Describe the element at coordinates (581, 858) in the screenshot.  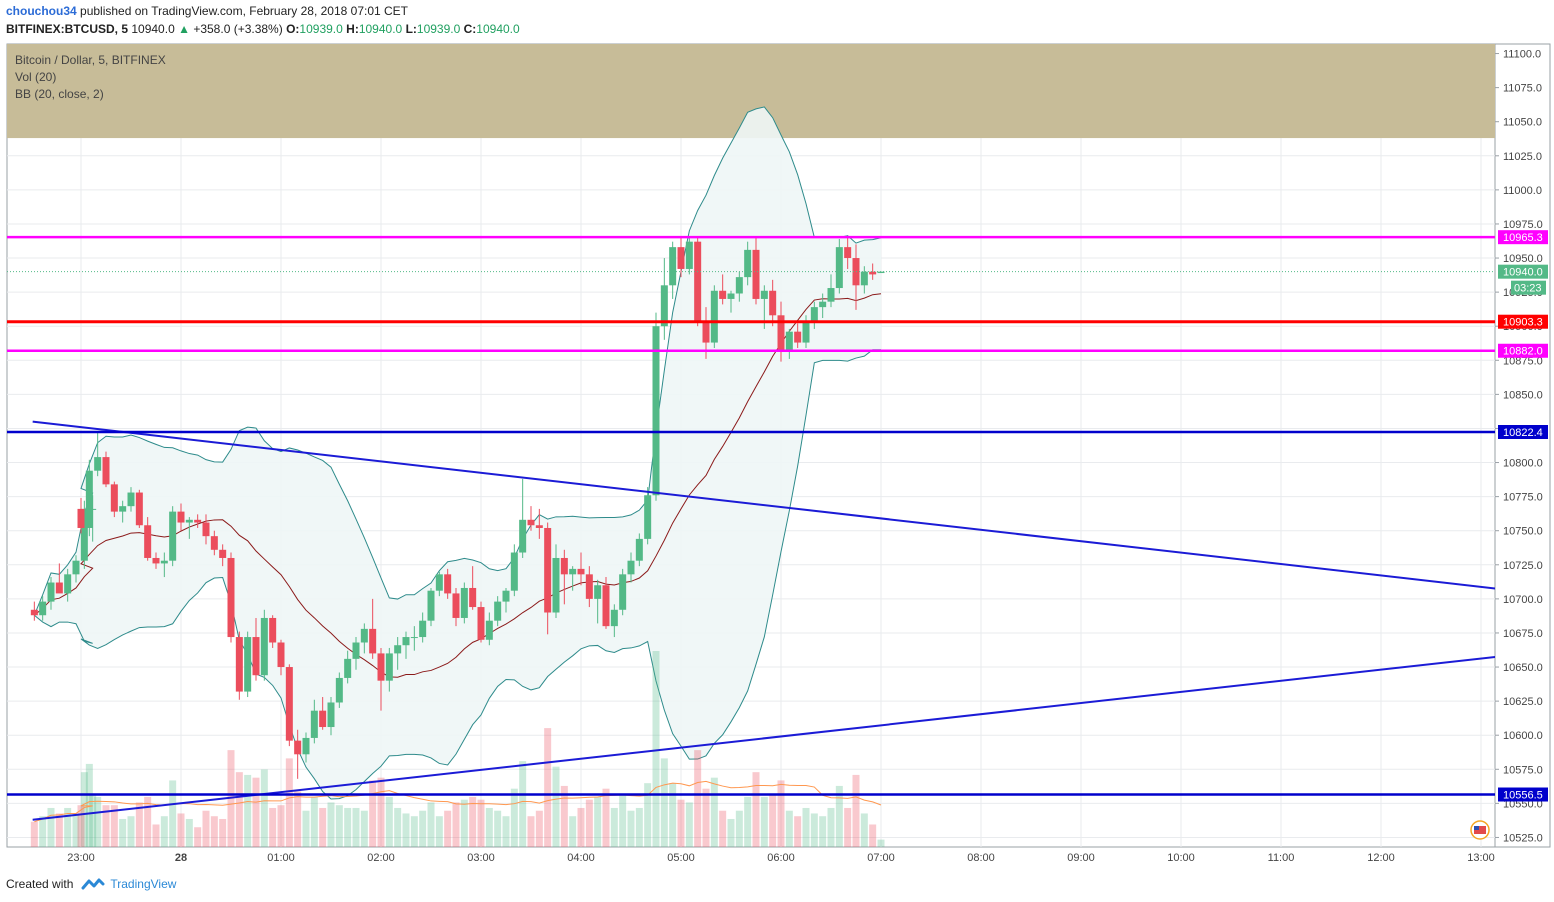
I see `x-tick-label: 04:00` at that location.